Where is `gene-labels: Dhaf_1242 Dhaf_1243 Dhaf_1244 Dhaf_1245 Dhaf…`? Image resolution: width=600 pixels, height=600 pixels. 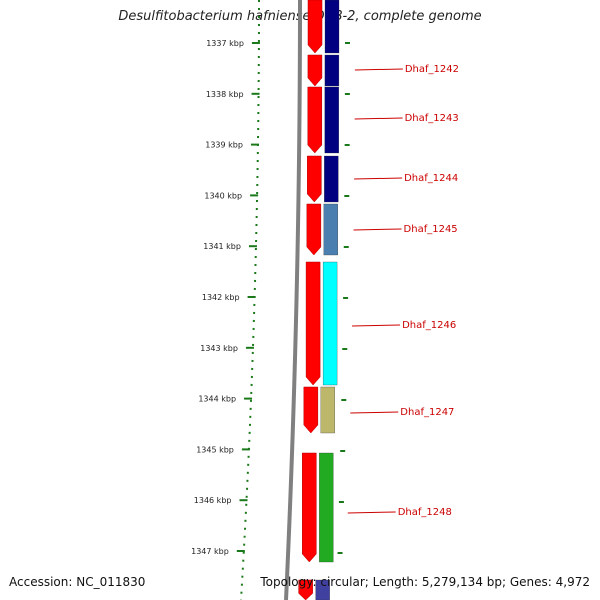
gene-labels: Dhaf_1242 Dhaf_1243 Dhaf_1244 Dhaf_1245 Dhaf… is located at coordinates (403, 291).